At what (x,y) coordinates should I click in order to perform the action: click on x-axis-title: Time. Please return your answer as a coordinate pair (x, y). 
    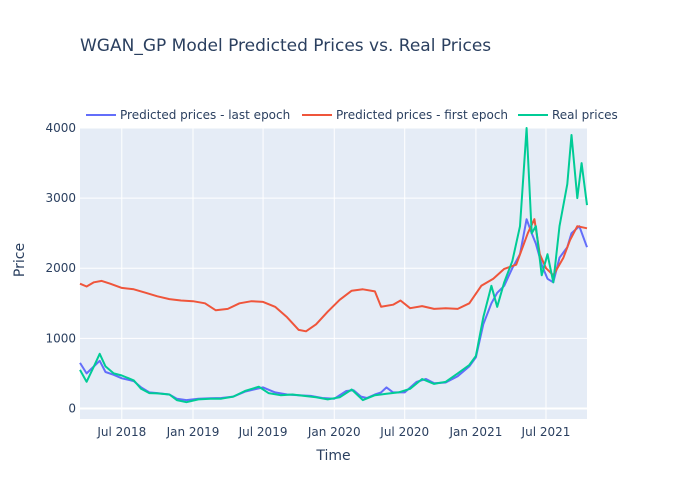
    Looking at the image, I should click on (332, 456).